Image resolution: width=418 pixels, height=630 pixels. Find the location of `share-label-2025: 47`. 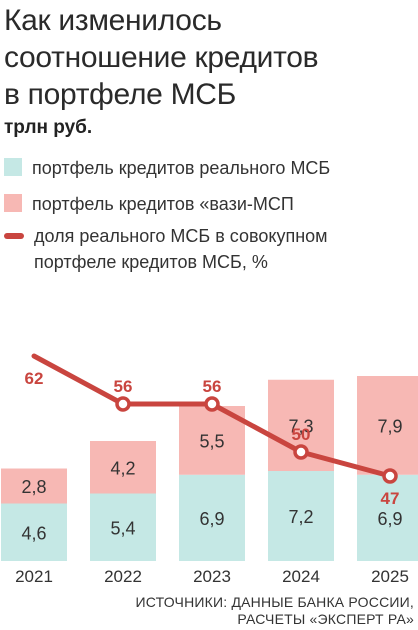

share-label-2025: 47 is located at coordinates (390, 498).